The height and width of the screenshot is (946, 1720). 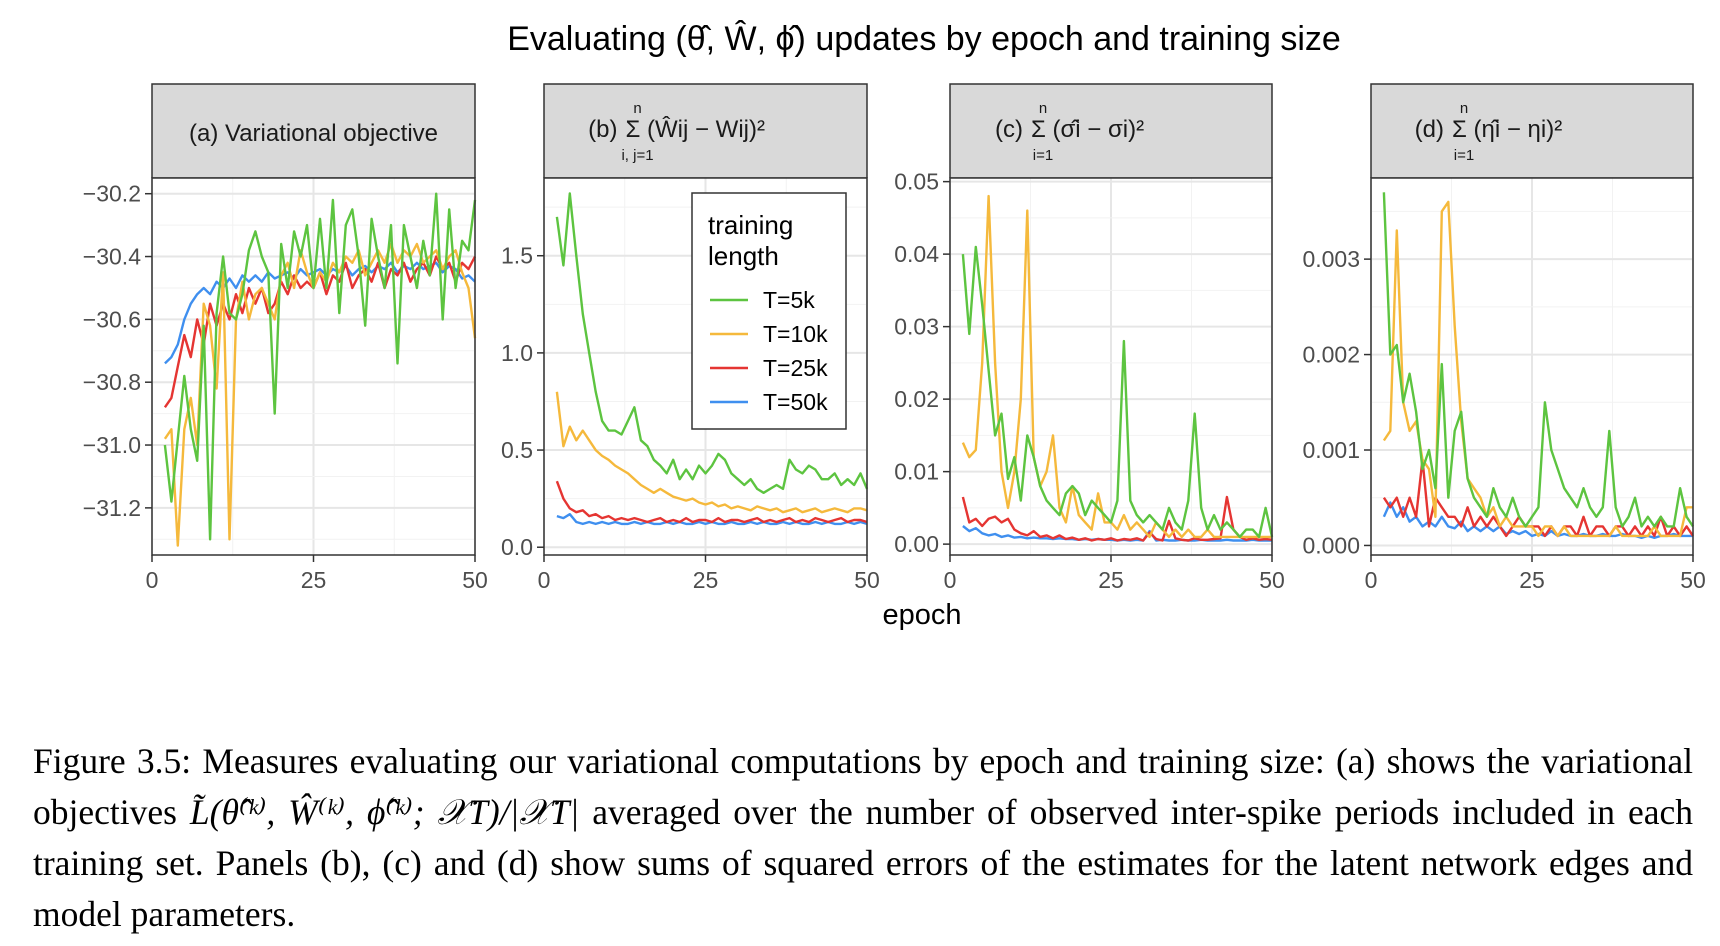 I want to click on y-tick-label: 0.5, so click(x=517, y=450).